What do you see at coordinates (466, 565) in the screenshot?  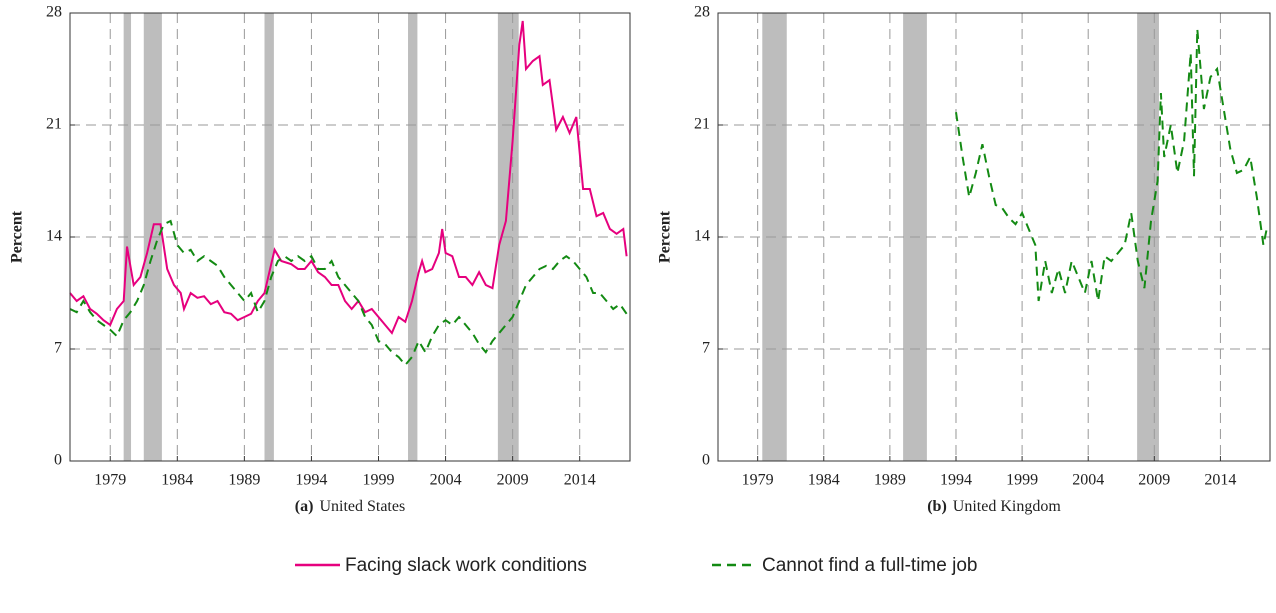 I see `legend-label: Facing slack work conditions` at bounding box center [466, 565].